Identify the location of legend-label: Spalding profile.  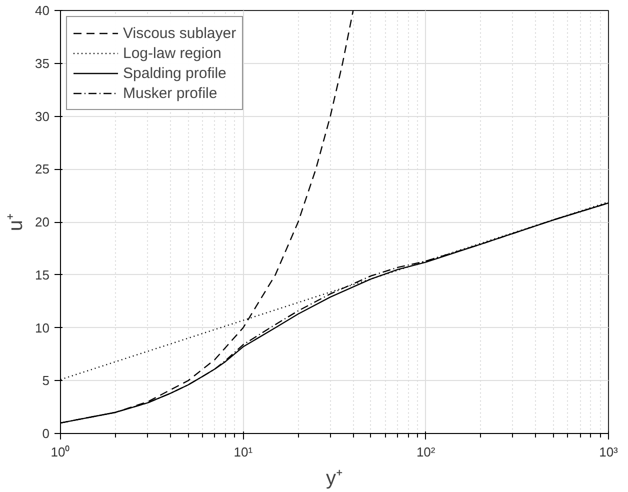
(174, 73).